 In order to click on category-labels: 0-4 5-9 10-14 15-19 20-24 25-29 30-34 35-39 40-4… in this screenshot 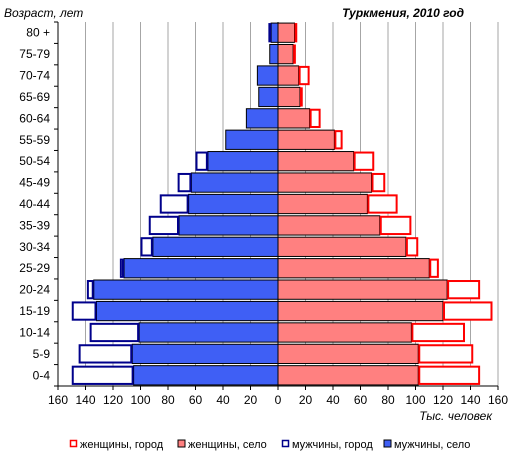, I will do `click(34, 204)`.